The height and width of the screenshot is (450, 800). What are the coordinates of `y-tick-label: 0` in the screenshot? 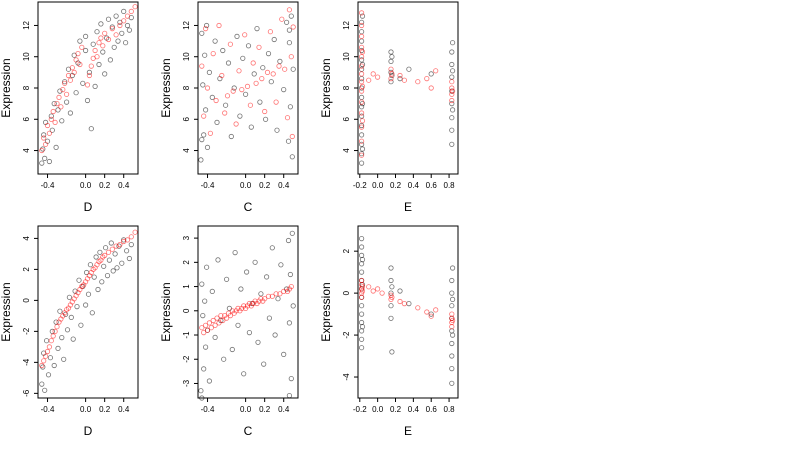 It's located at (26, 300).